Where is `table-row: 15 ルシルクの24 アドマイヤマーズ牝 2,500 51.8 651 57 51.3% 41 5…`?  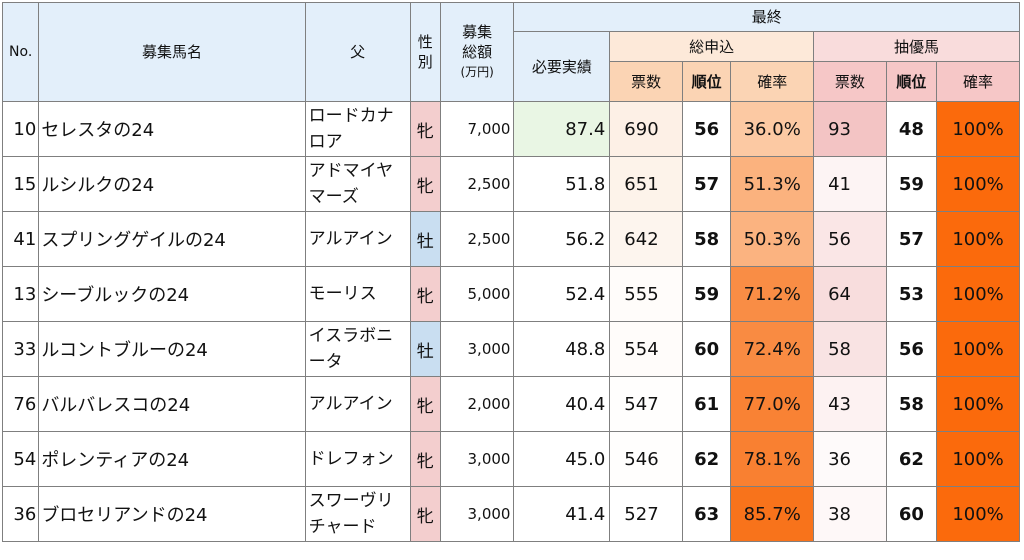
table-row: 15 ルシルクの24 アドマイヤマーズ牝 2,500 51.8 651 57 51.3% 41 5… is located at coordinates (510, 184).